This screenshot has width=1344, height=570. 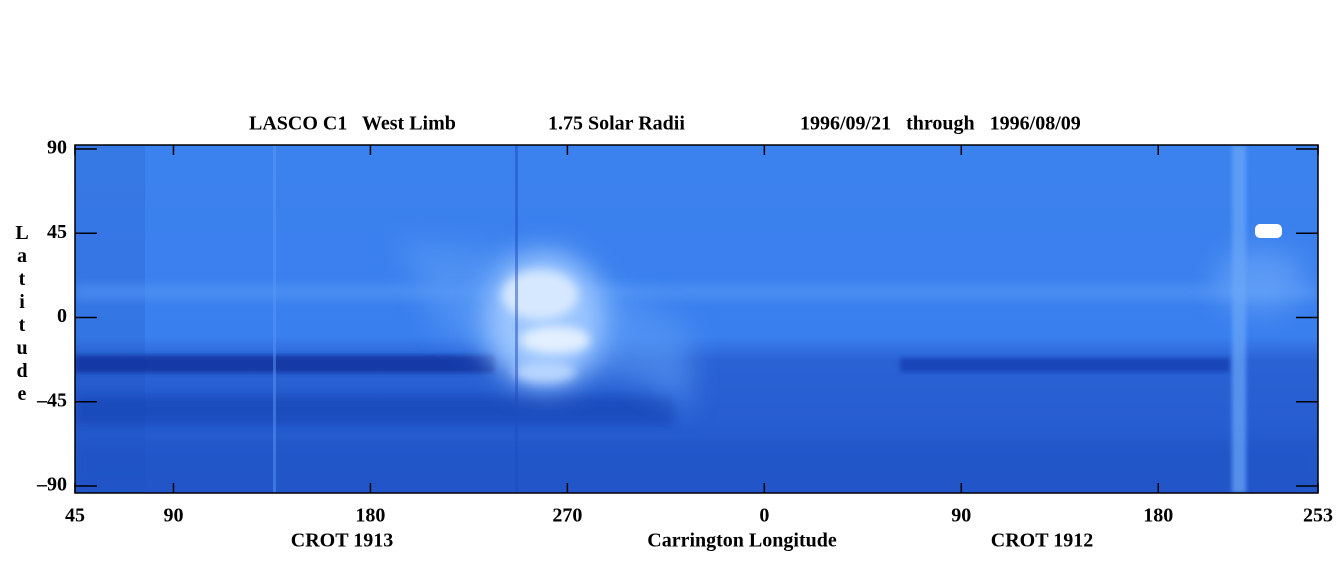 I want to click on y-tick-label: –90, so click(x=51, y=485).